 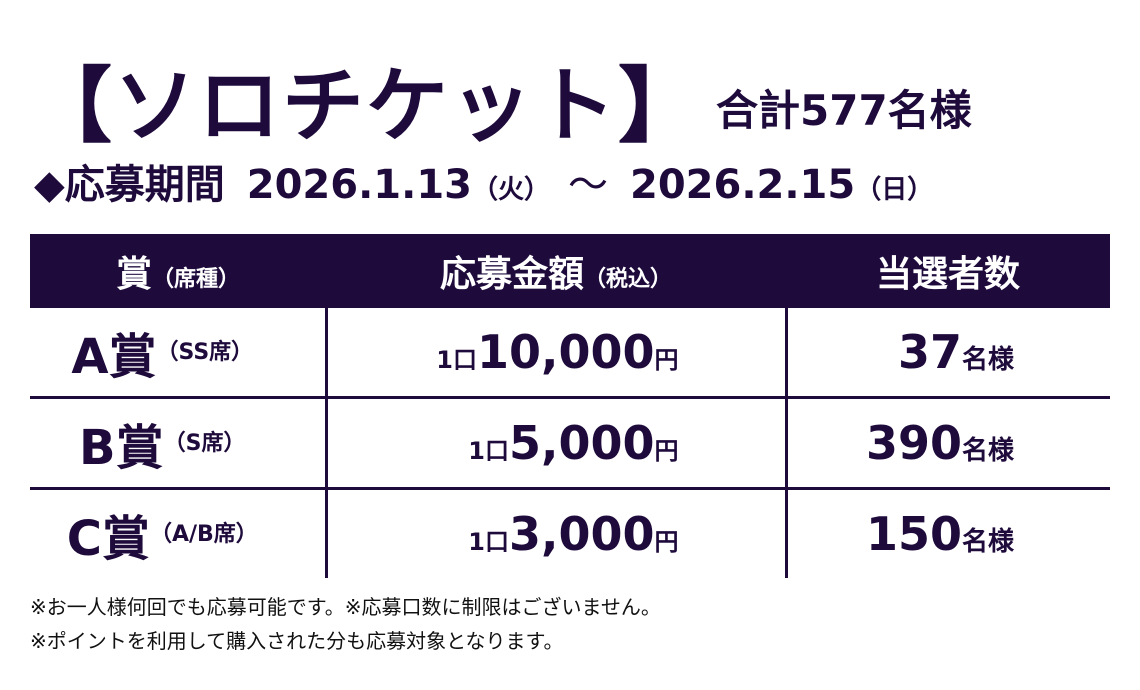 I want to click on period-start-date: 2026.1.13, so click(x=359, y=185).